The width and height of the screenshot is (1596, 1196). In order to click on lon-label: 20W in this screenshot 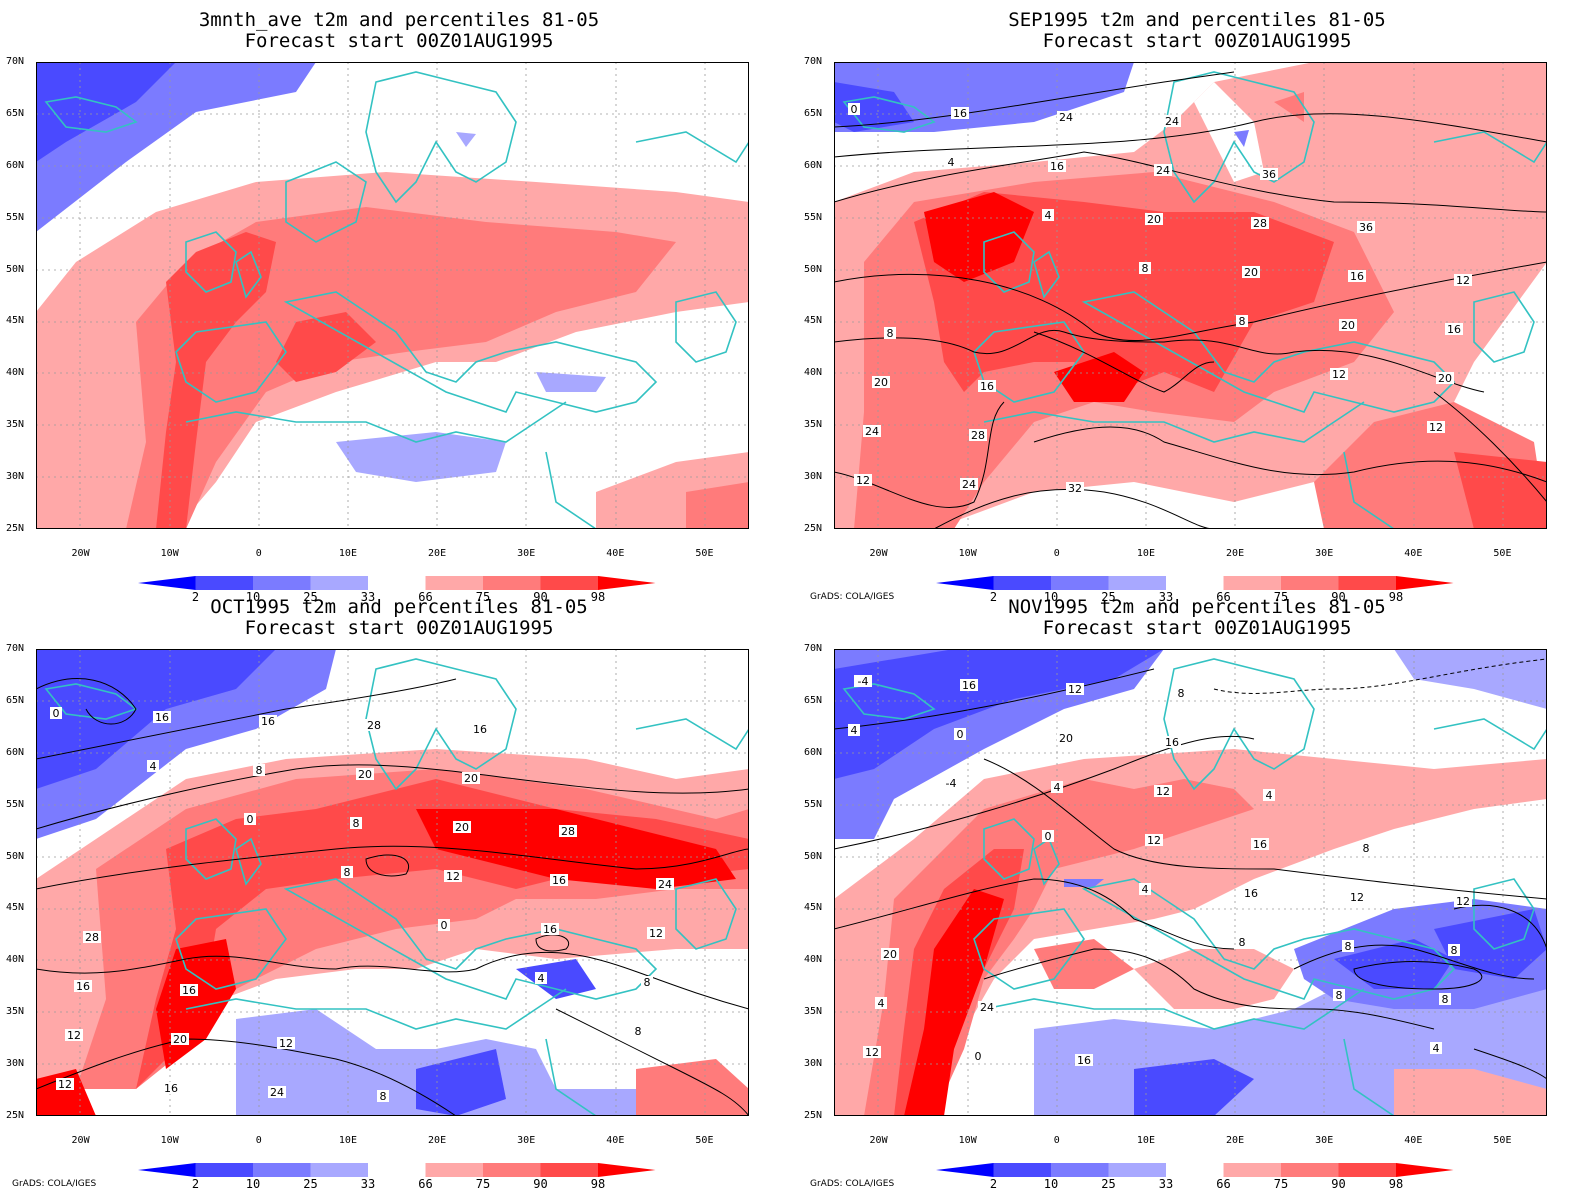, I will do `click(80, 1140)`.